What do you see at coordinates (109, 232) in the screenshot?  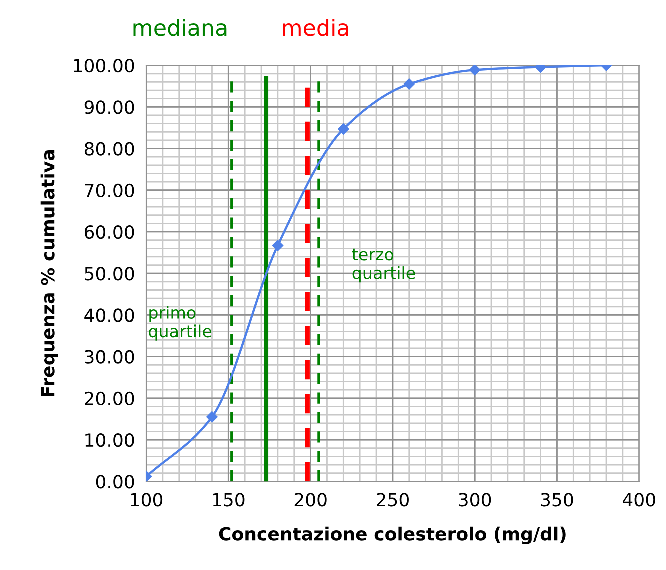 I see `y-tick-label: 60.00` at bounding box center [109, 232].